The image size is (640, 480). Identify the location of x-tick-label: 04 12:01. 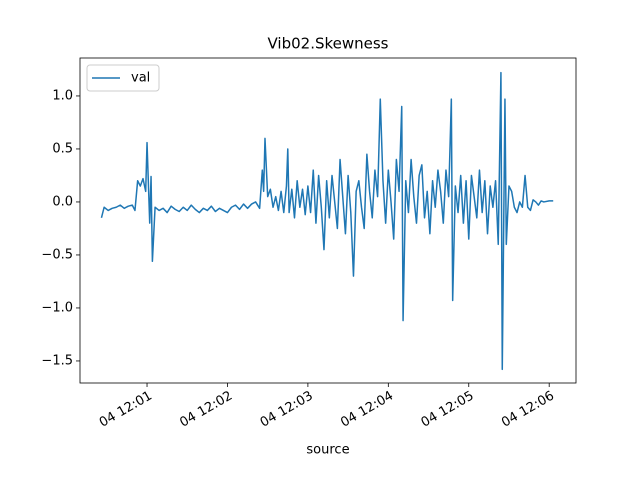
(126, 410).